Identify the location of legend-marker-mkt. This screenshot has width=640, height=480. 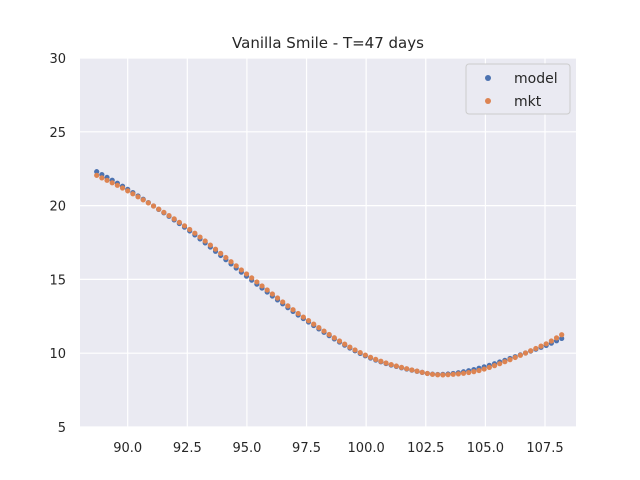
(488, 101).